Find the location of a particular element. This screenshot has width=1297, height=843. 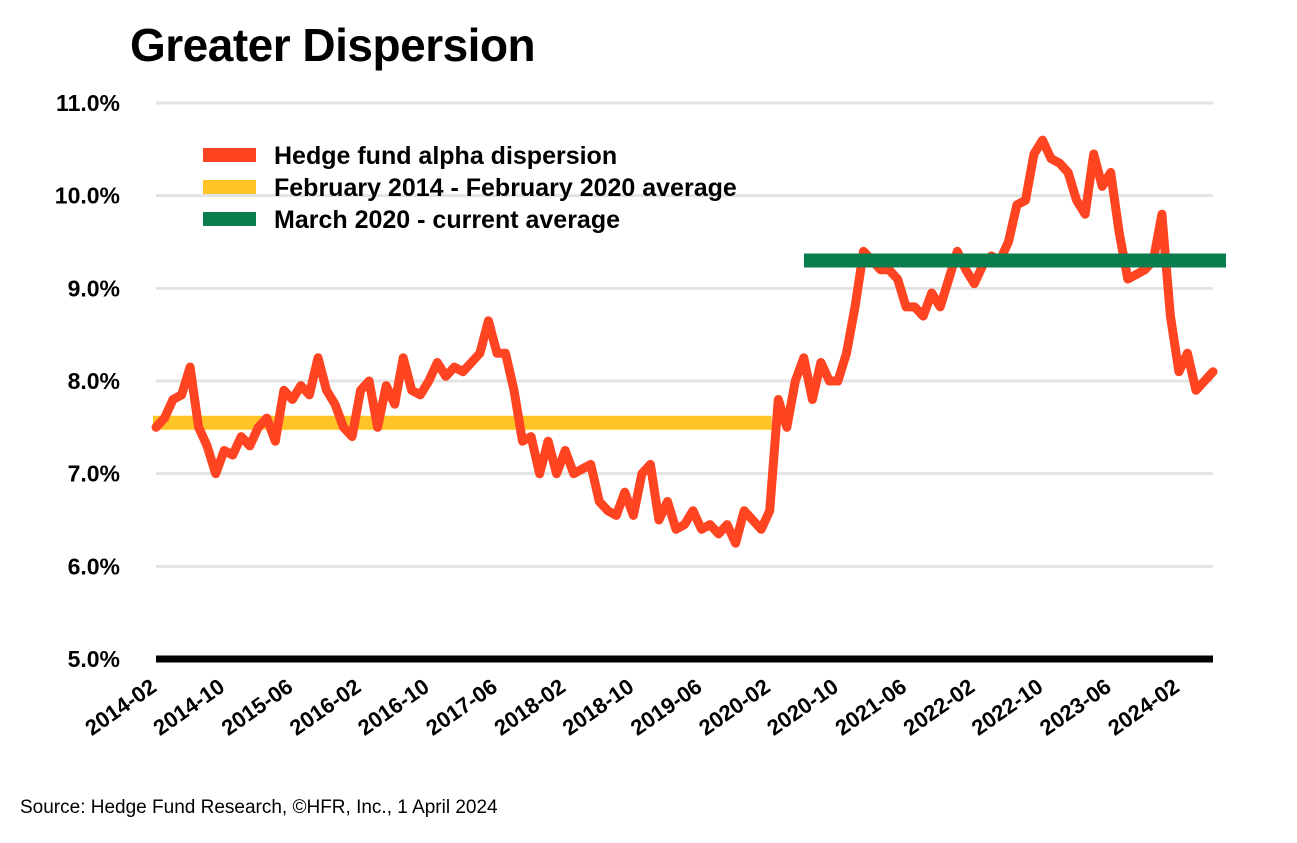

chart-title: Greater Dispersion is located at coordinates (333, 45).